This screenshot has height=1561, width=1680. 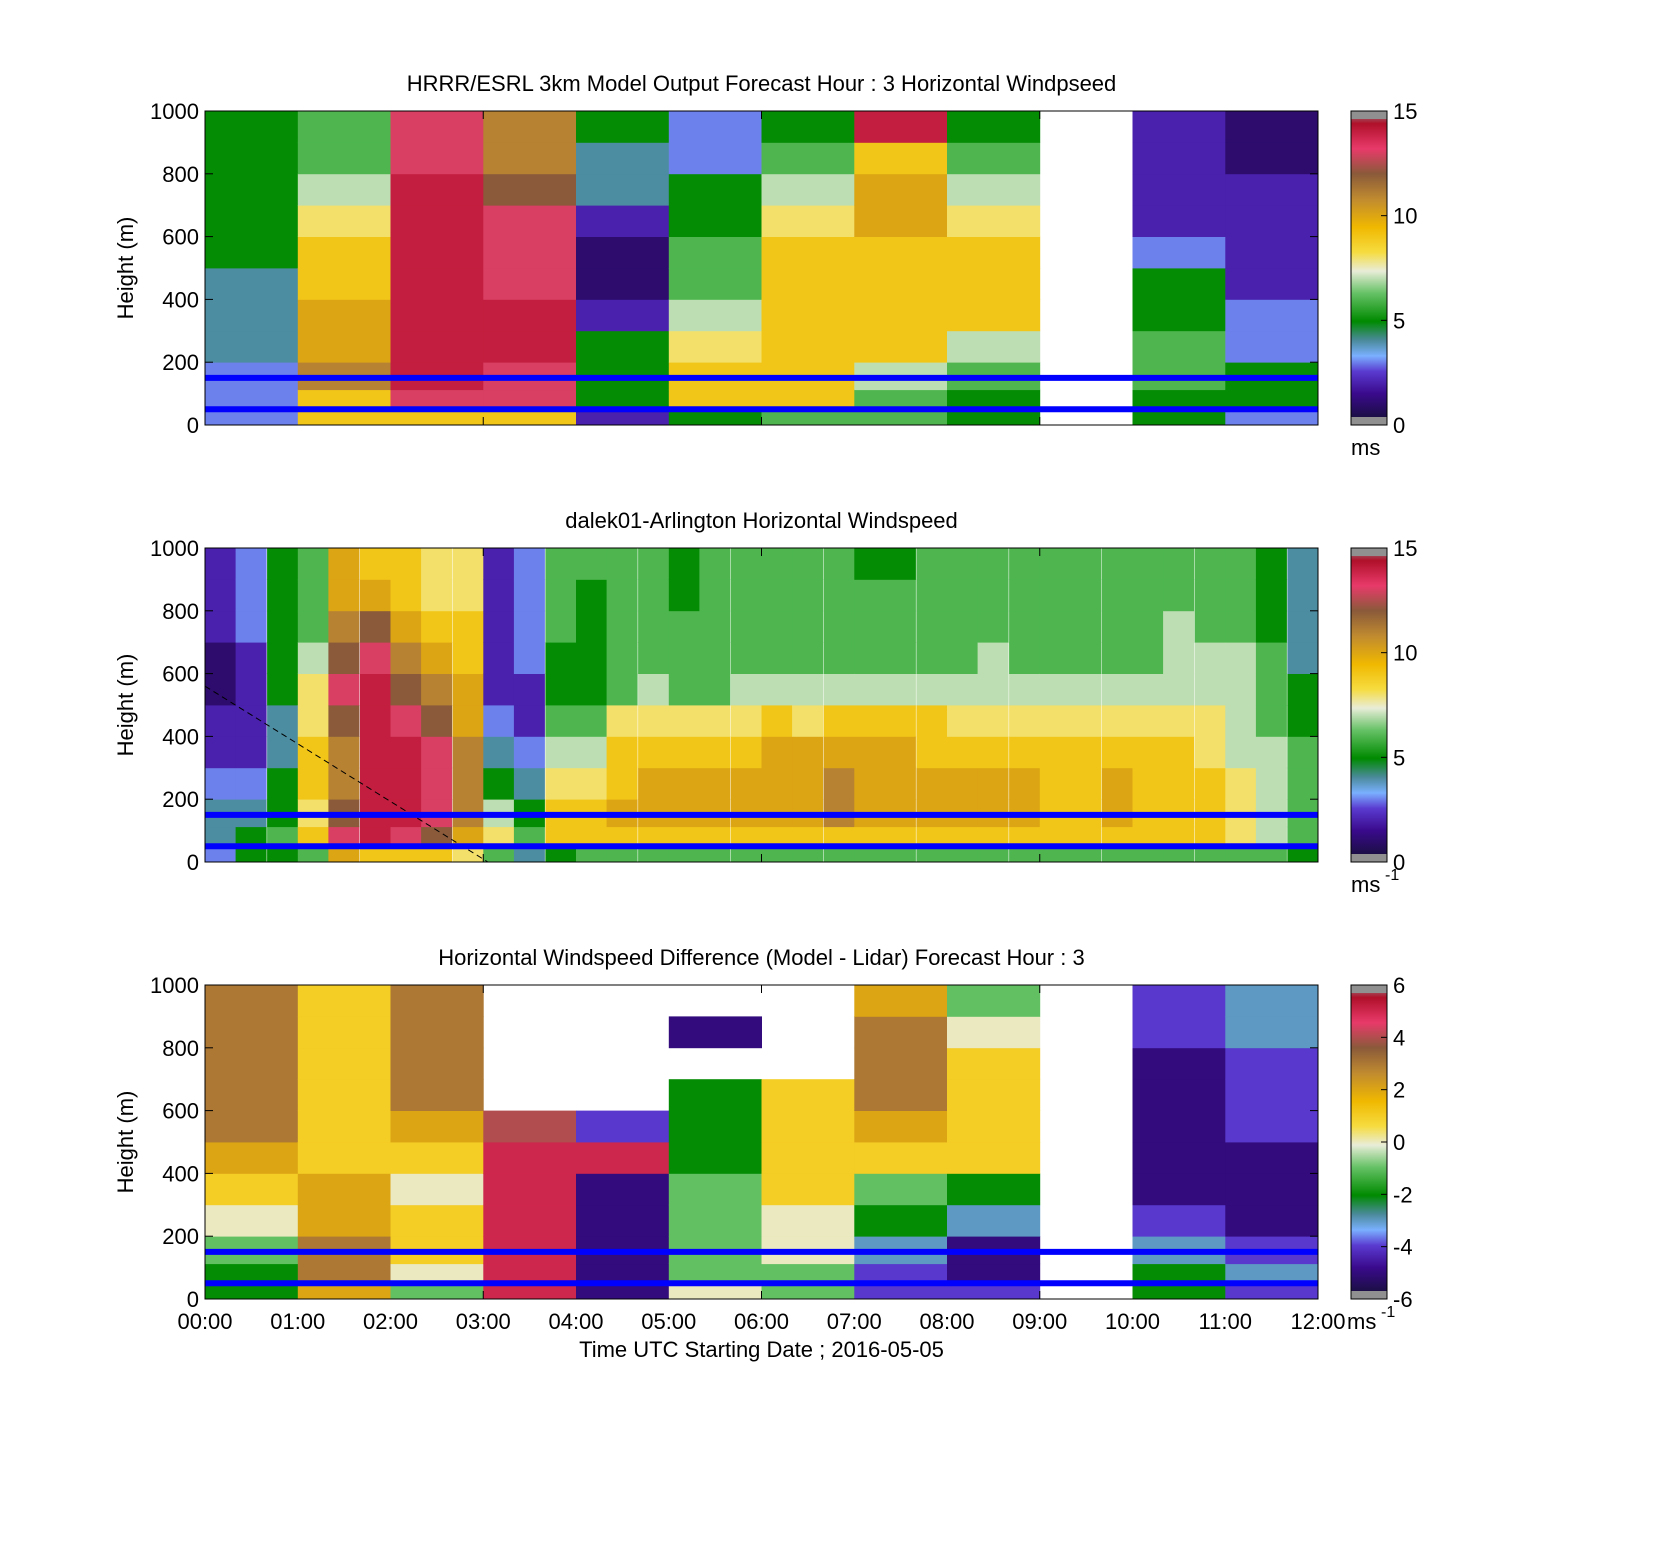 I want to click on colorbar-under-cap, so click(x=1369, y=858).